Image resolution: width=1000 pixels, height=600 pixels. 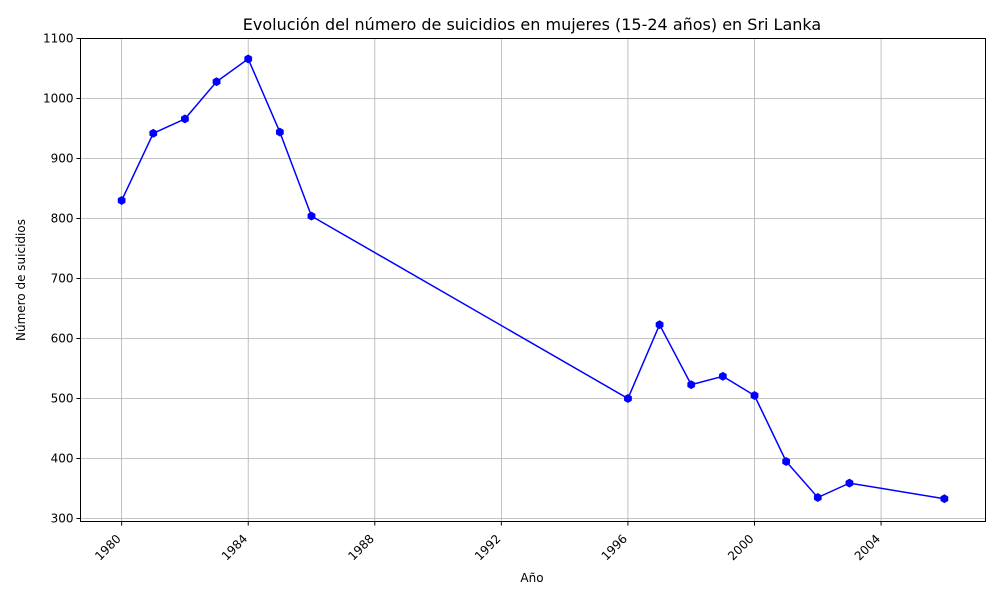 What do you see at coordinates (614, 547) in the screenshot?
I see `x-tick-label: 1996` at bounding box center [614, 547].